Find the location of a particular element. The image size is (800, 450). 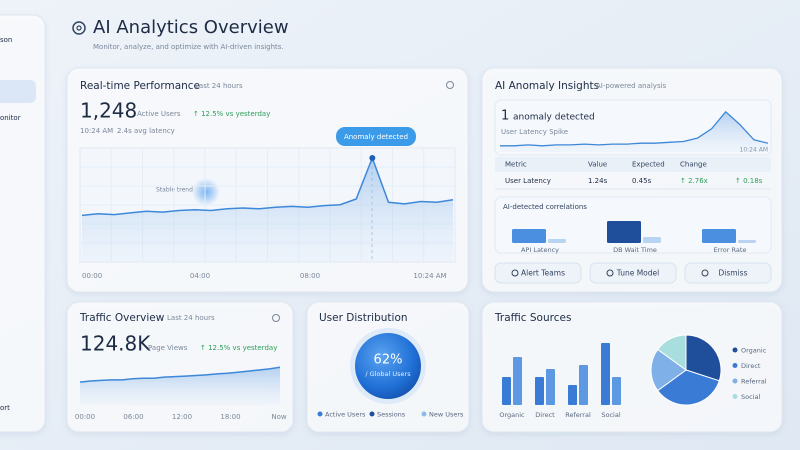

correlation-label: DB Wait Time is located at coordinates (635, 250).